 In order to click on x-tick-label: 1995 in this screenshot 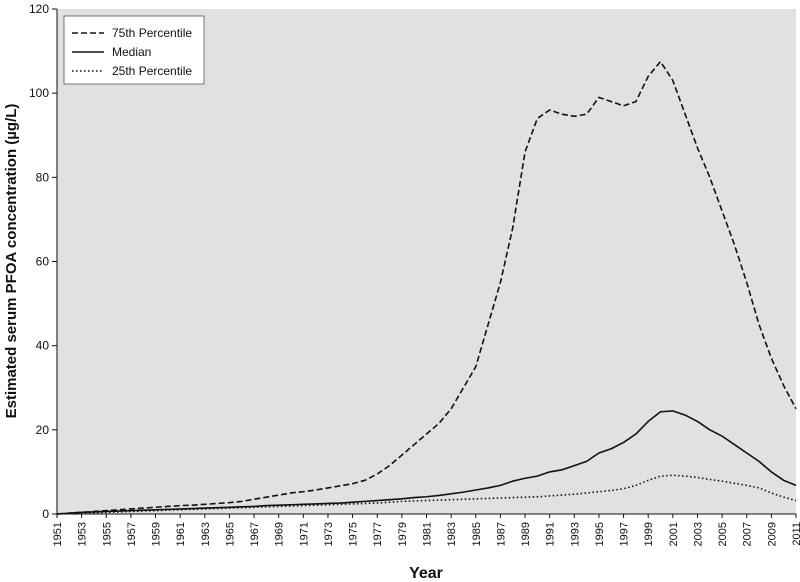, I will do `click(600, 534)`.